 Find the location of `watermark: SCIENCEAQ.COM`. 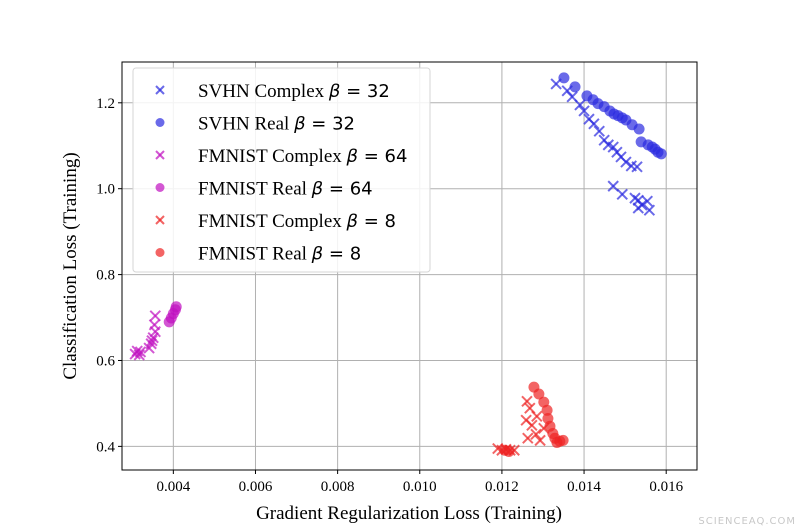

watermark: SCIENCEAQ.COM is located at coordinates (747, 521).